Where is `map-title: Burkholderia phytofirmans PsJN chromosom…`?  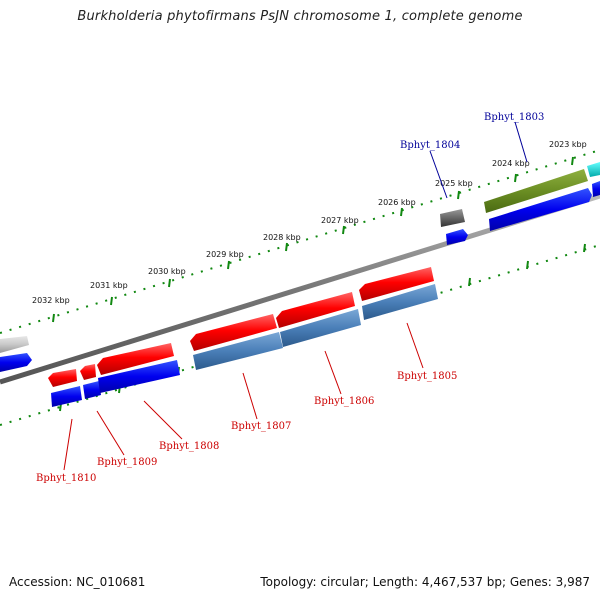 map-title: Burkholderia phytofirmans PsJN chromosom… is located at coordinates (300, 16).